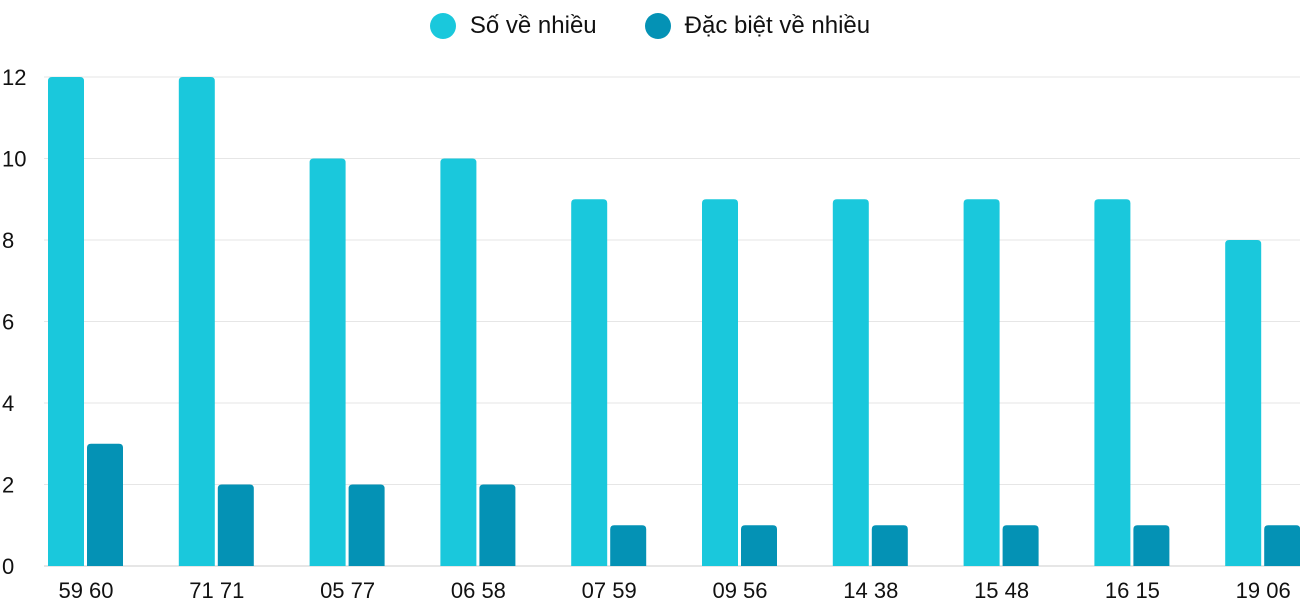  Describe the element at coordinates (533, 25) in the screenshot. I see `legend-label: Số về nhiều` at that location.